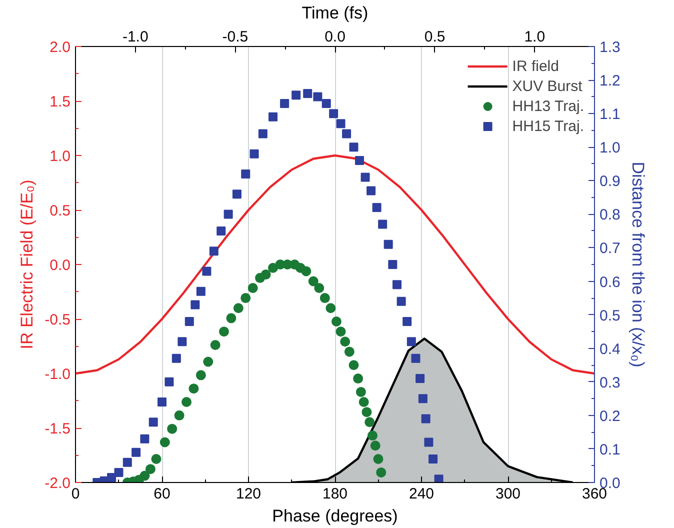  I want to click on y-axis-title: IR Electric Field (E/E₀), so click(27, 265).